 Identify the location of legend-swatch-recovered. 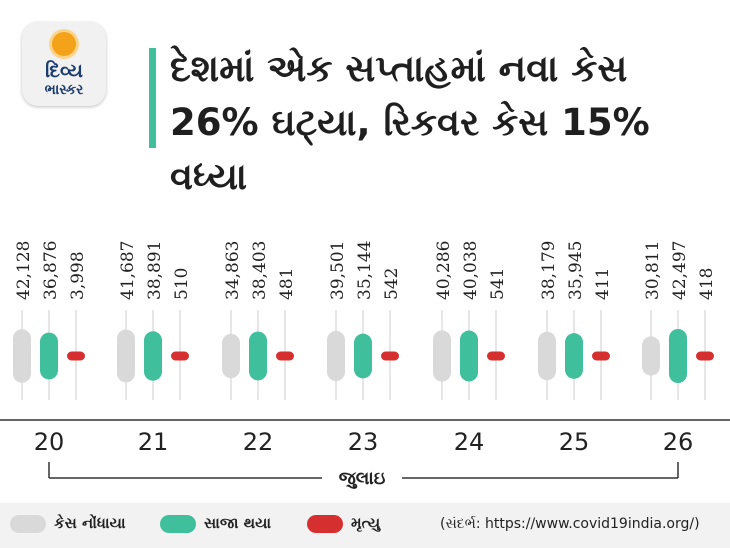
(178, 524).